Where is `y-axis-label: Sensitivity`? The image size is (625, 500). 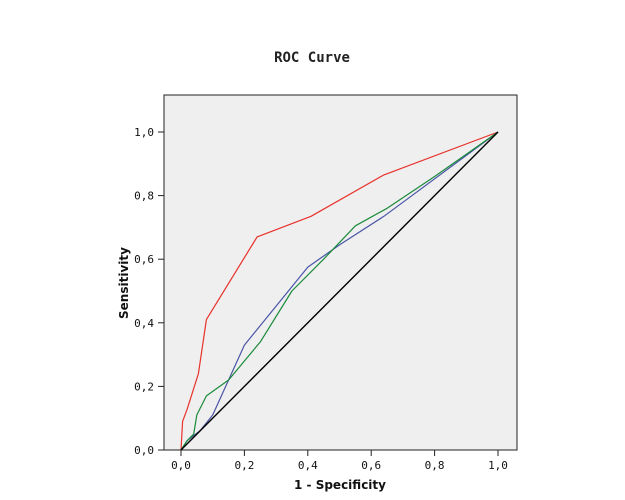
y-axis-label: Sensitivity is located at coordinates (124, 283).